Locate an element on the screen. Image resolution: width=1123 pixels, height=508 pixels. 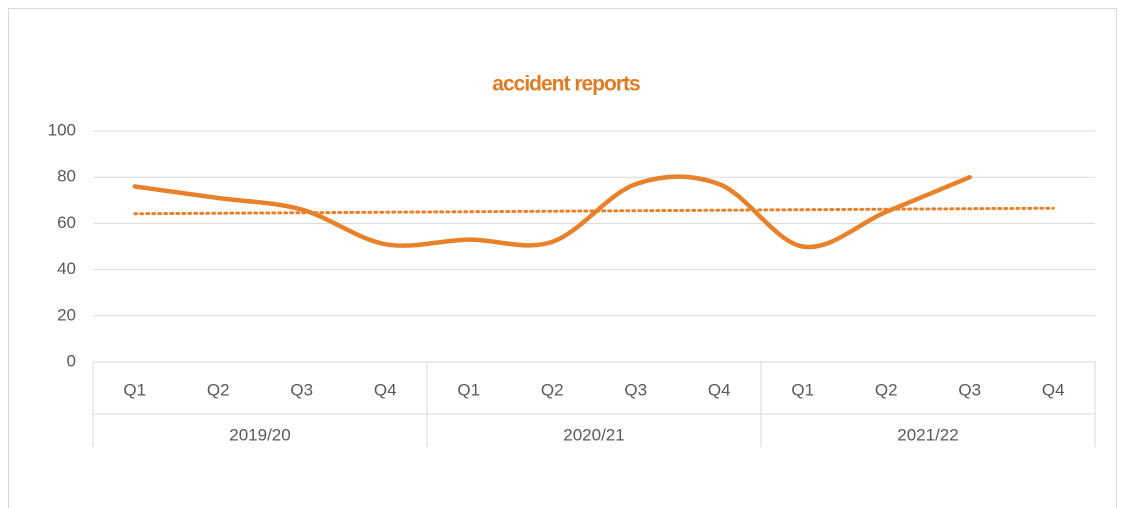
group-label: 2020/21 is located at coordinates (593, 434).